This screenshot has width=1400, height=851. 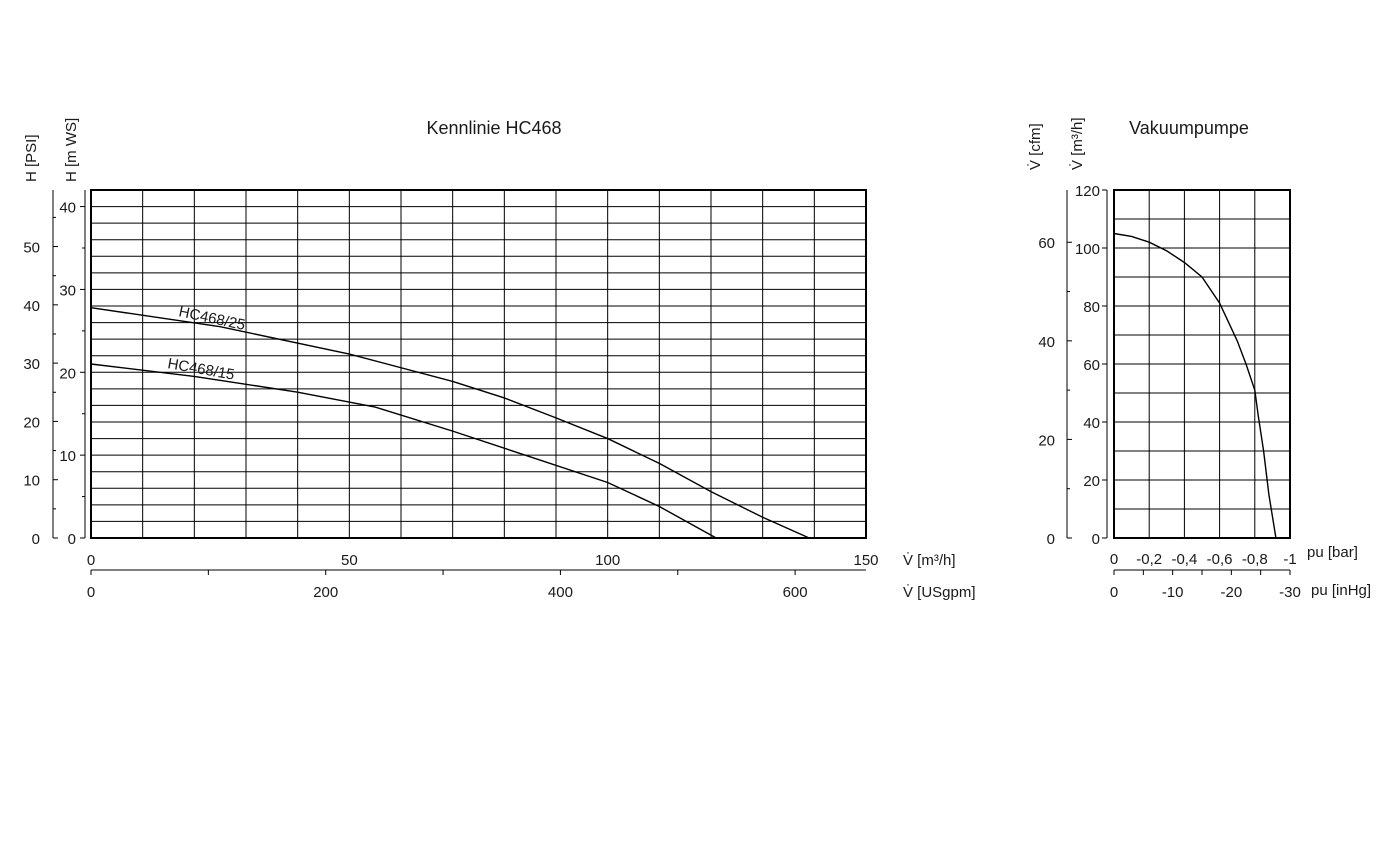 What do you see at coordinates (1341, 590) in the screenshot?
I see `x-axis-label: pu [inHg]` at bounding box center [1341, 590].